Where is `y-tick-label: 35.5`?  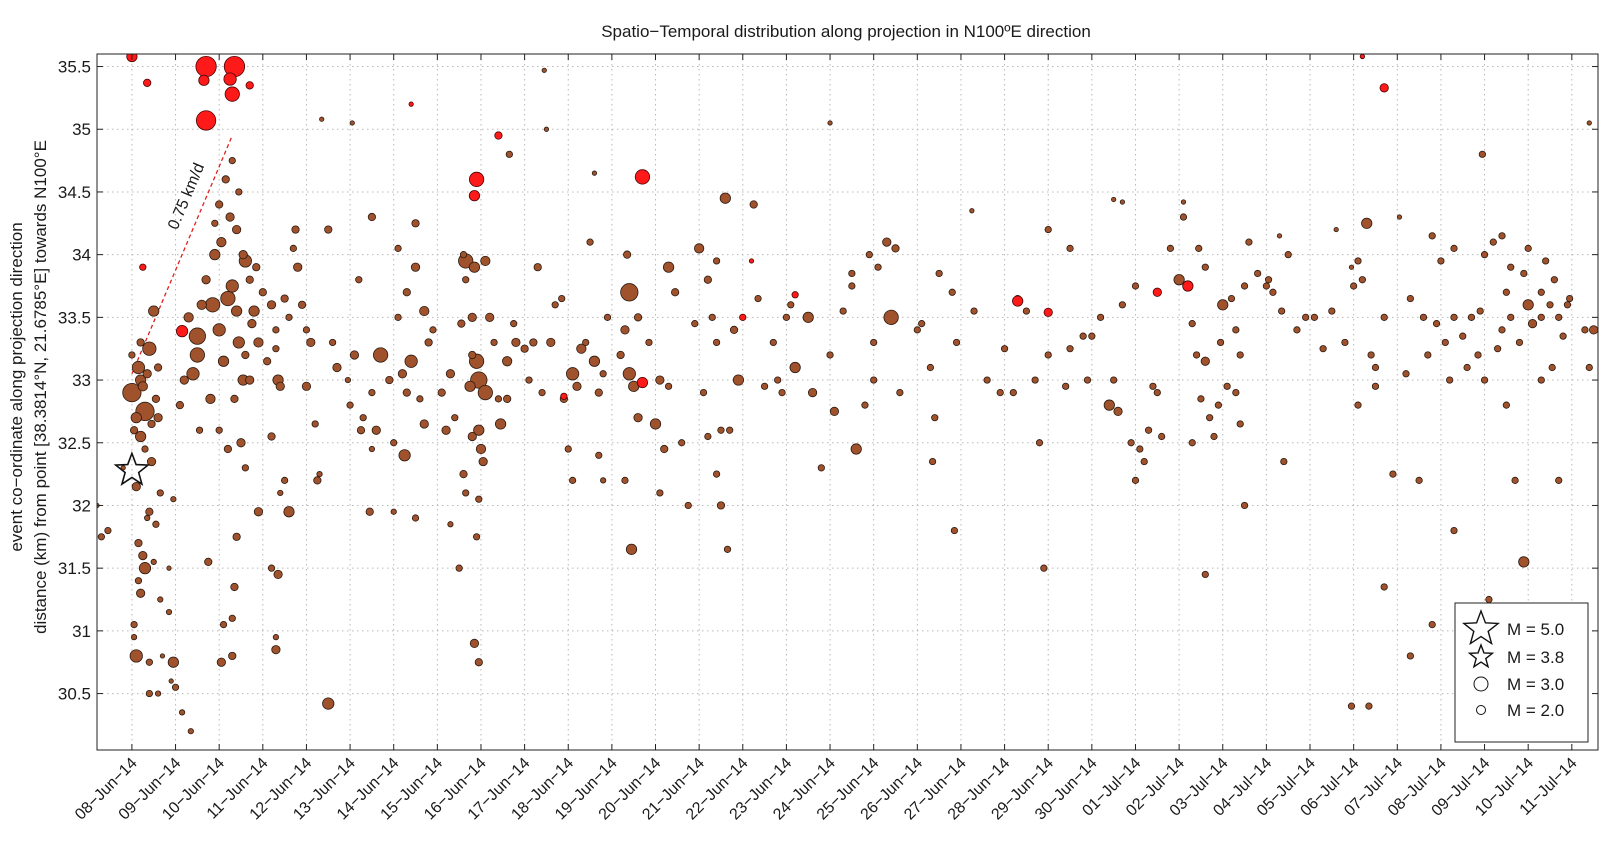 y-tick-label: 35.5 is located at coordinates (74, 67).